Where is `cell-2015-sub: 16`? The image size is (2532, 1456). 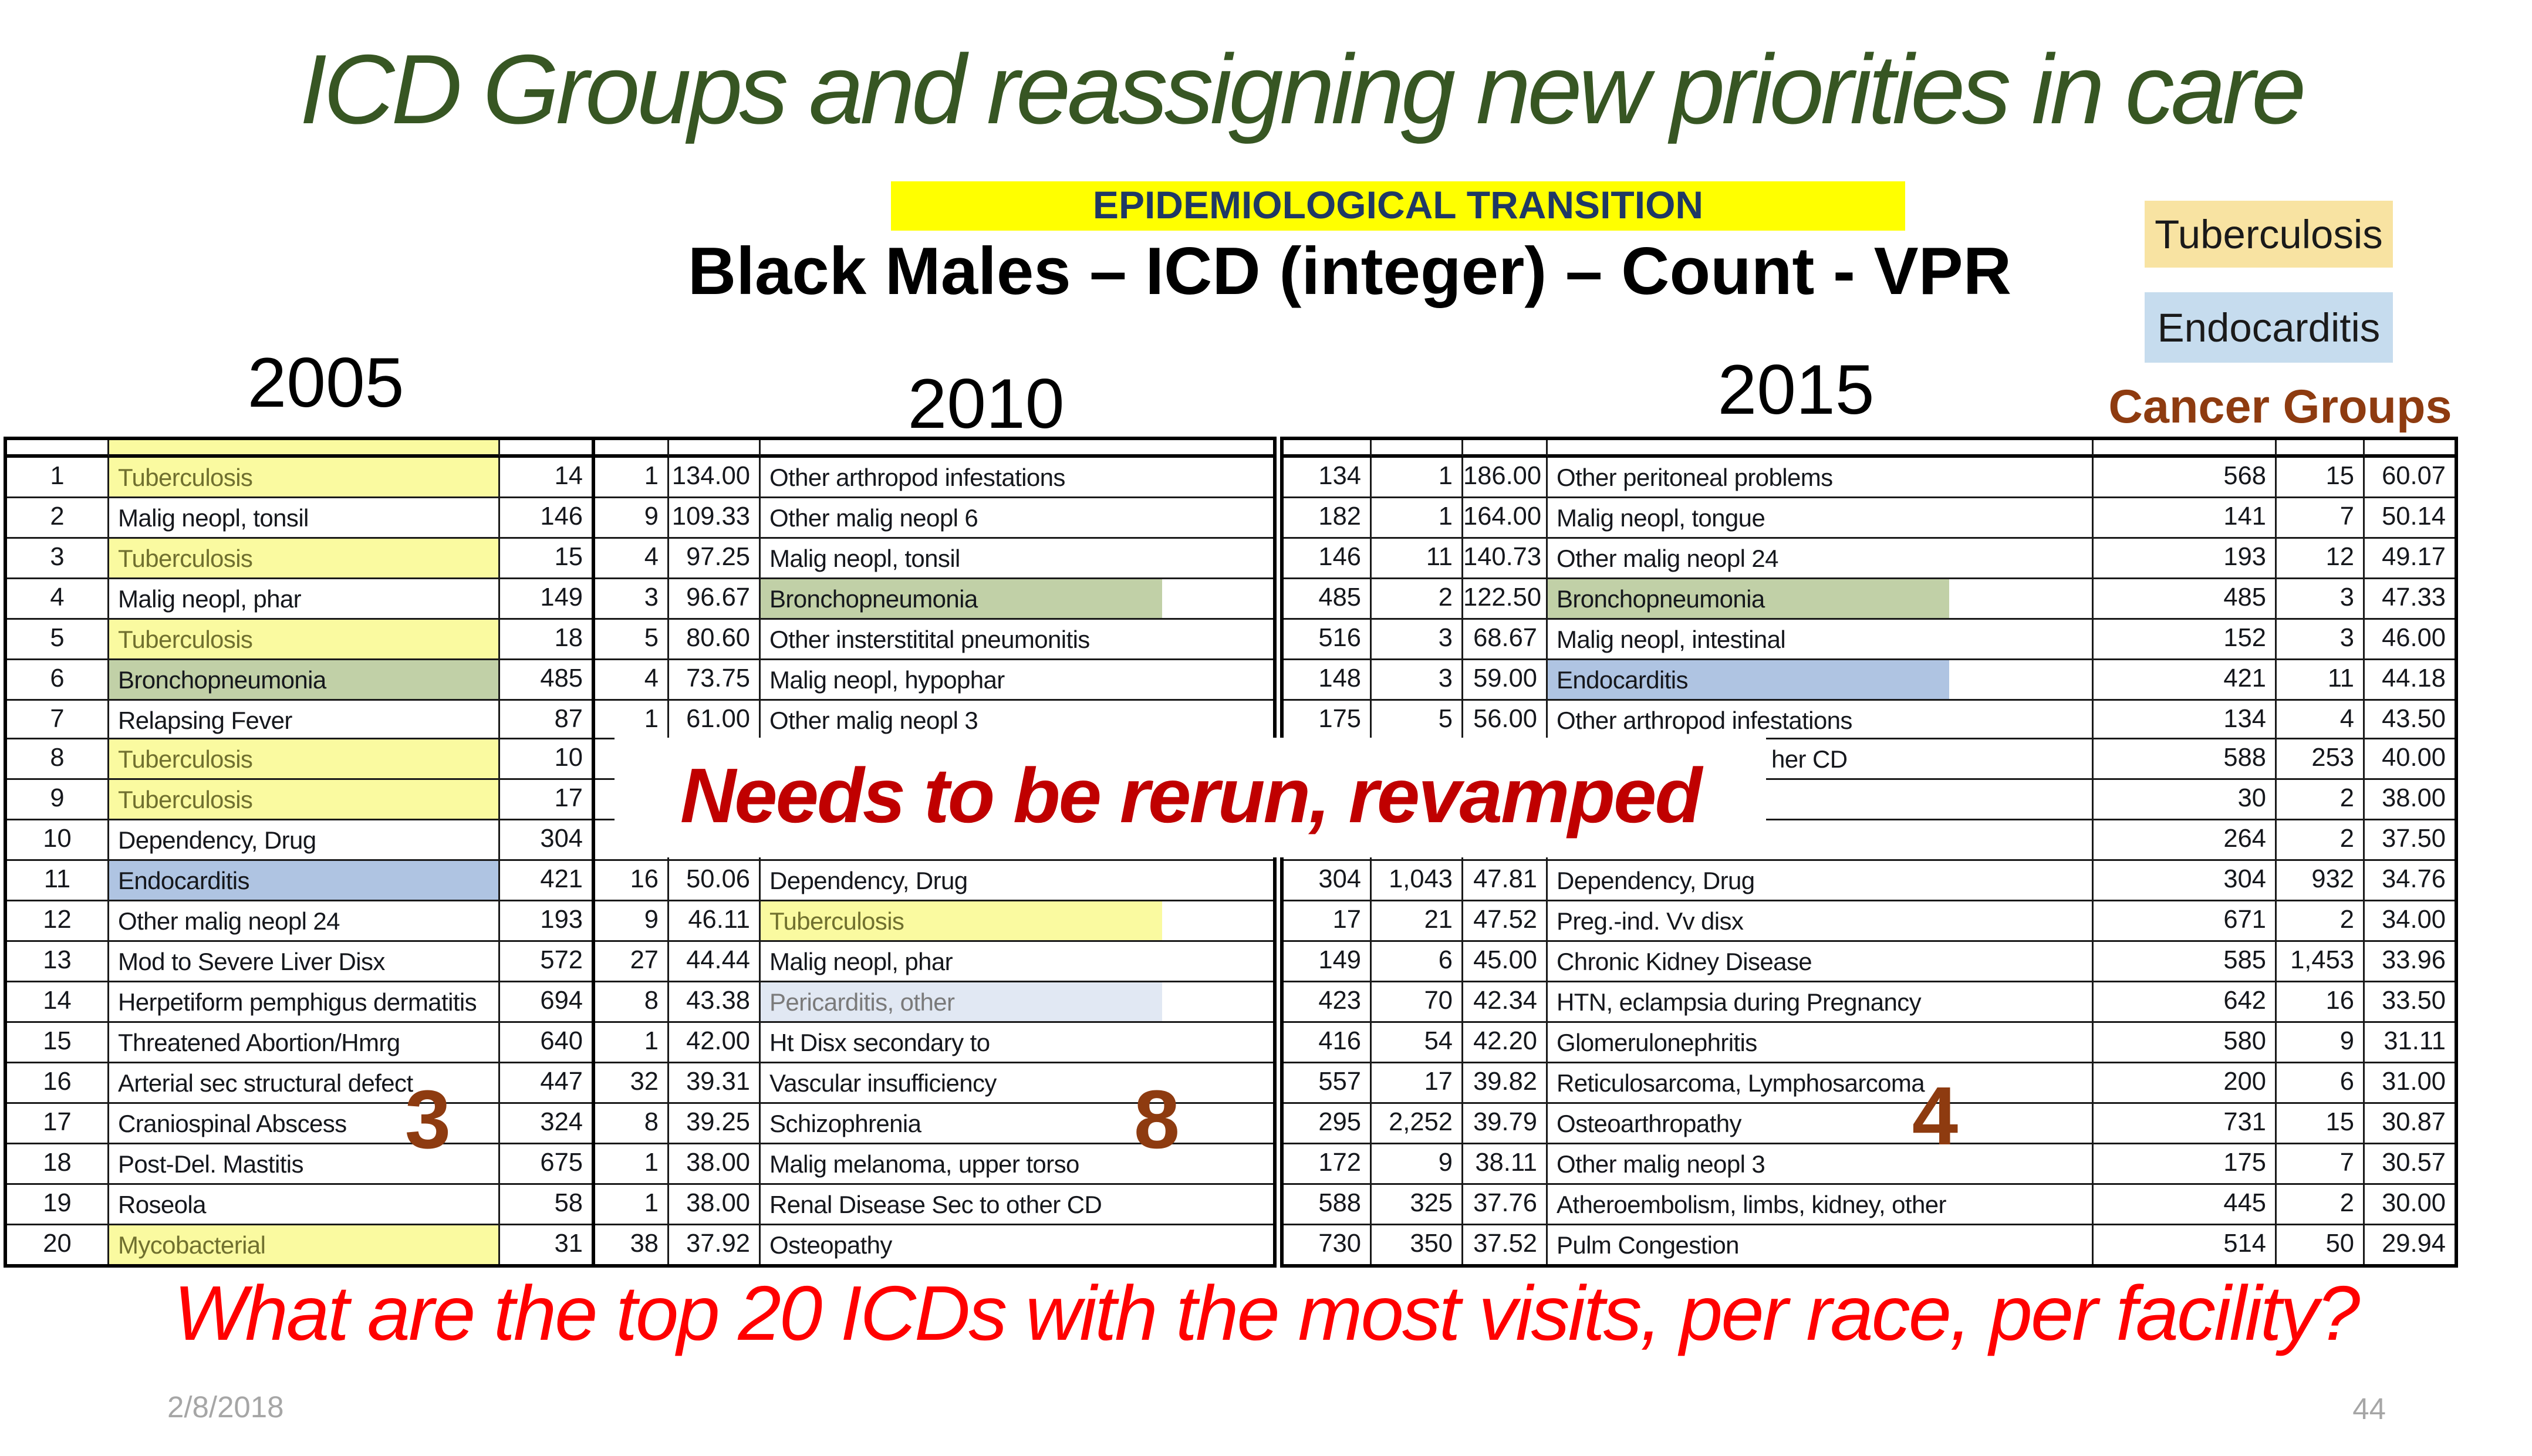 cell-2015-sub: 16 is located at coordinates (2321, 1002).